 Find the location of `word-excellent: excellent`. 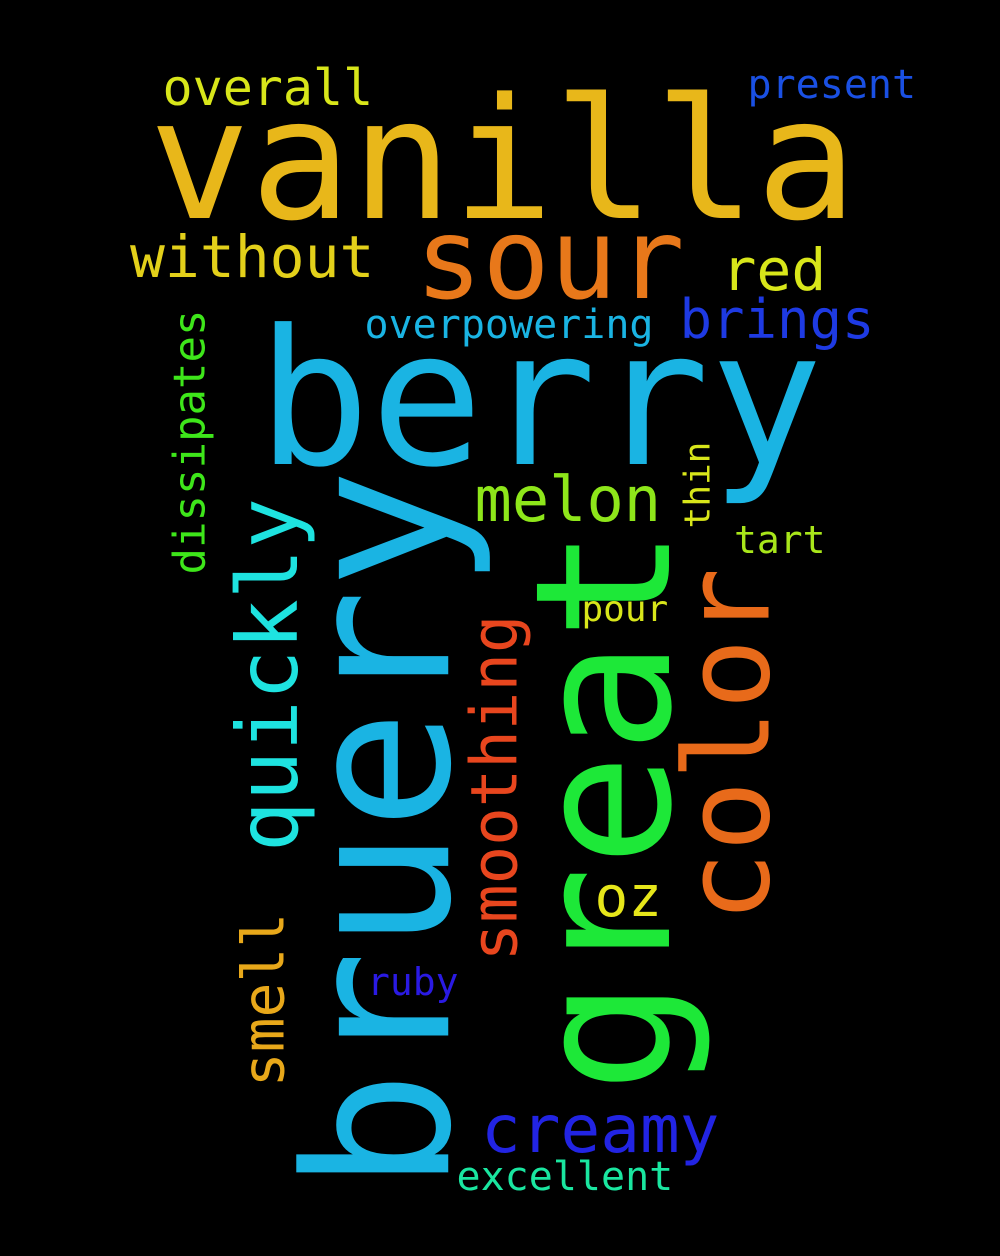

word-excellent: excellent is located at coordinates (565, 1177).